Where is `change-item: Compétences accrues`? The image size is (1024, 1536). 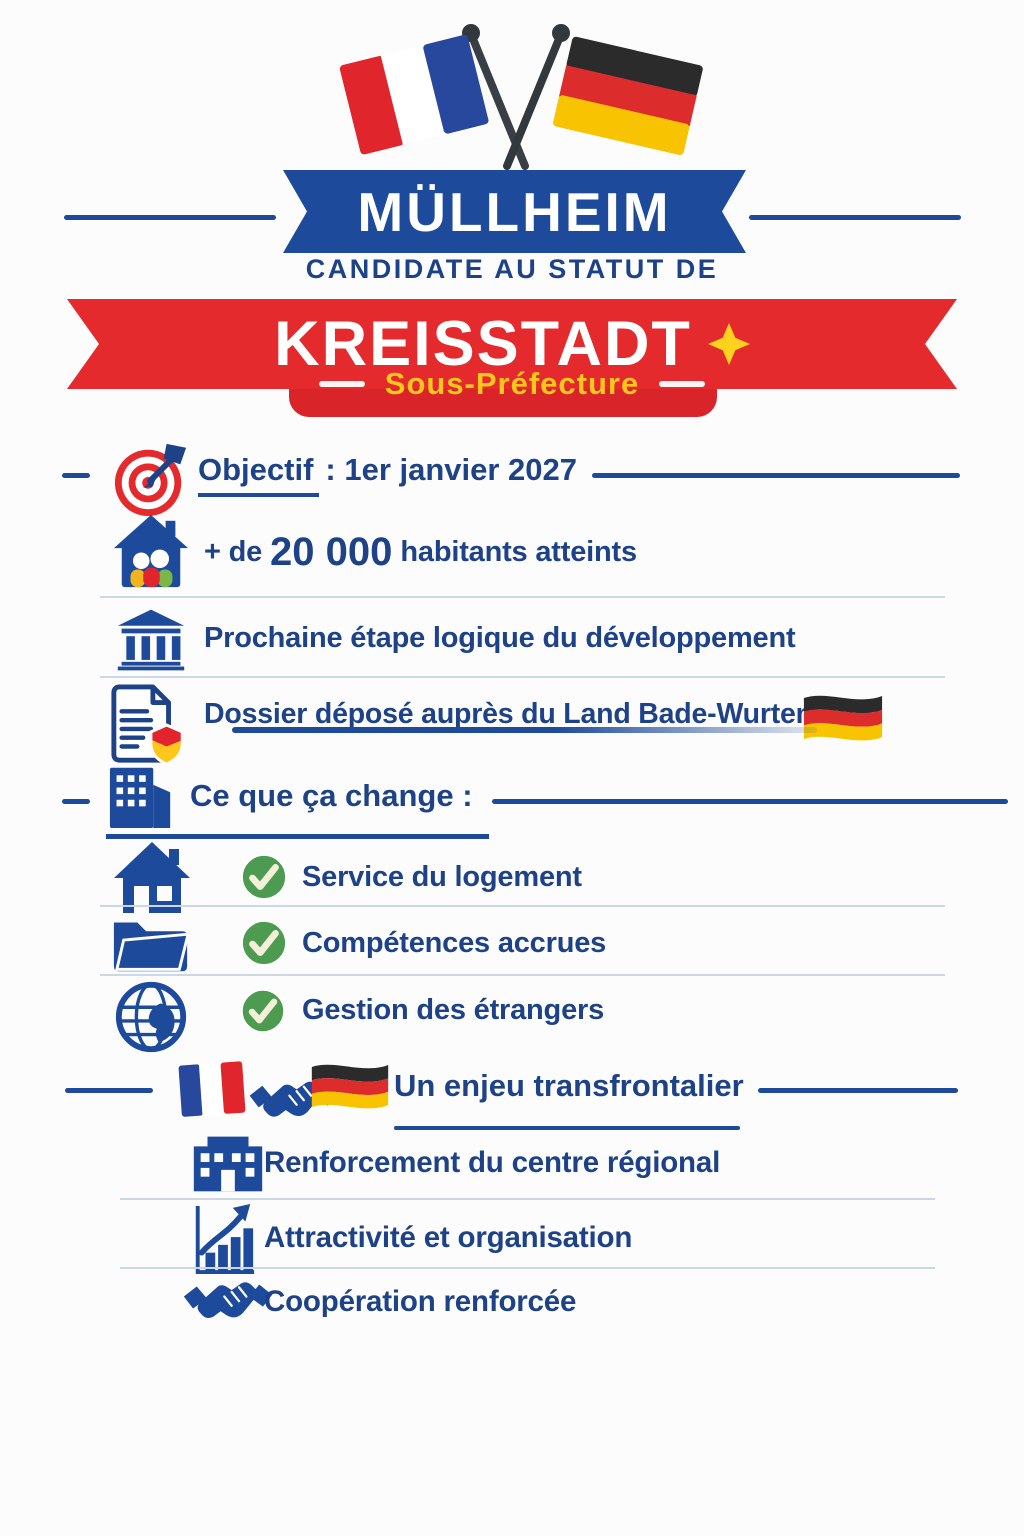 change-item: Compétences accrues is located at coordinates (454, 943).